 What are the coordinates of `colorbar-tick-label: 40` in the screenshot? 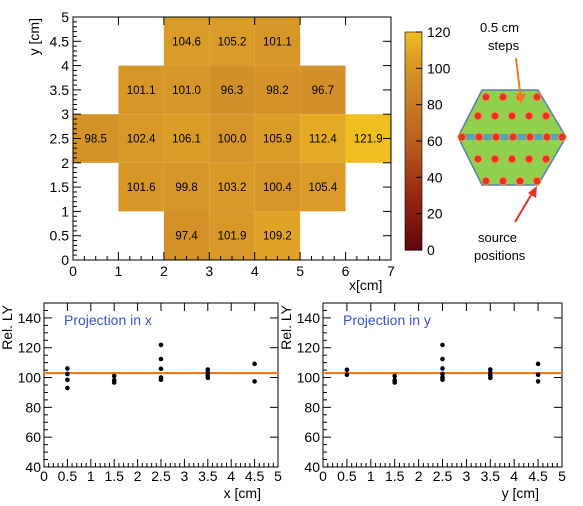 It's located at (435, 177).